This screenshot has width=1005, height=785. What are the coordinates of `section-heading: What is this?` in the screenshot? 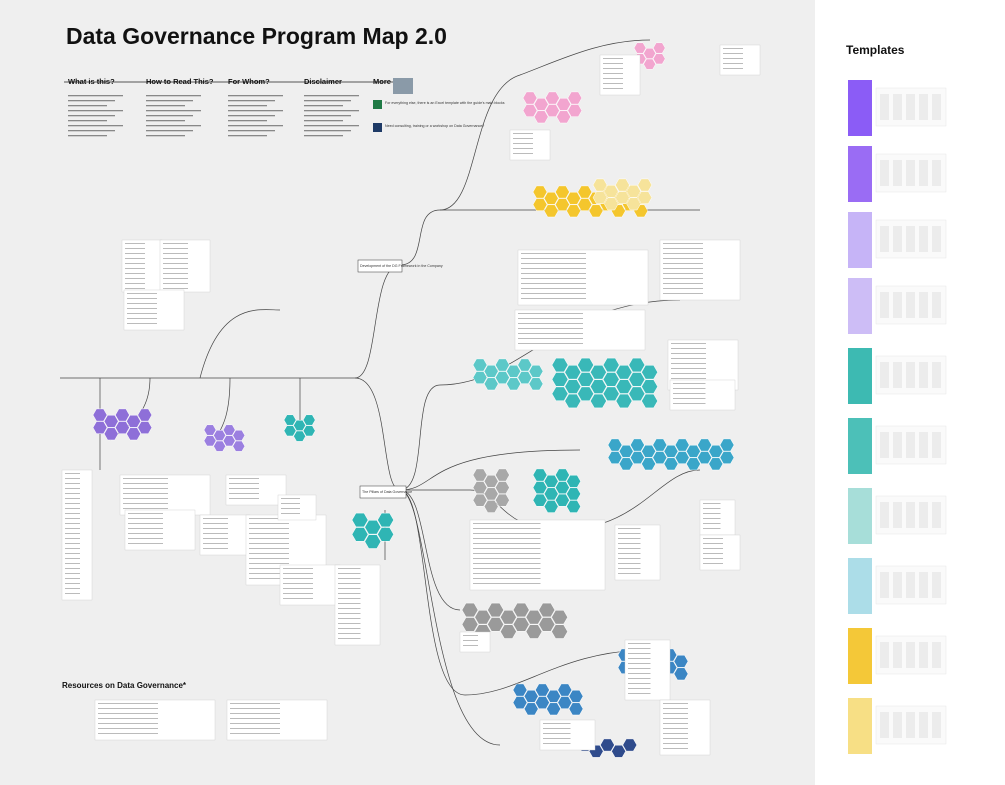 It's located at (91, 81).